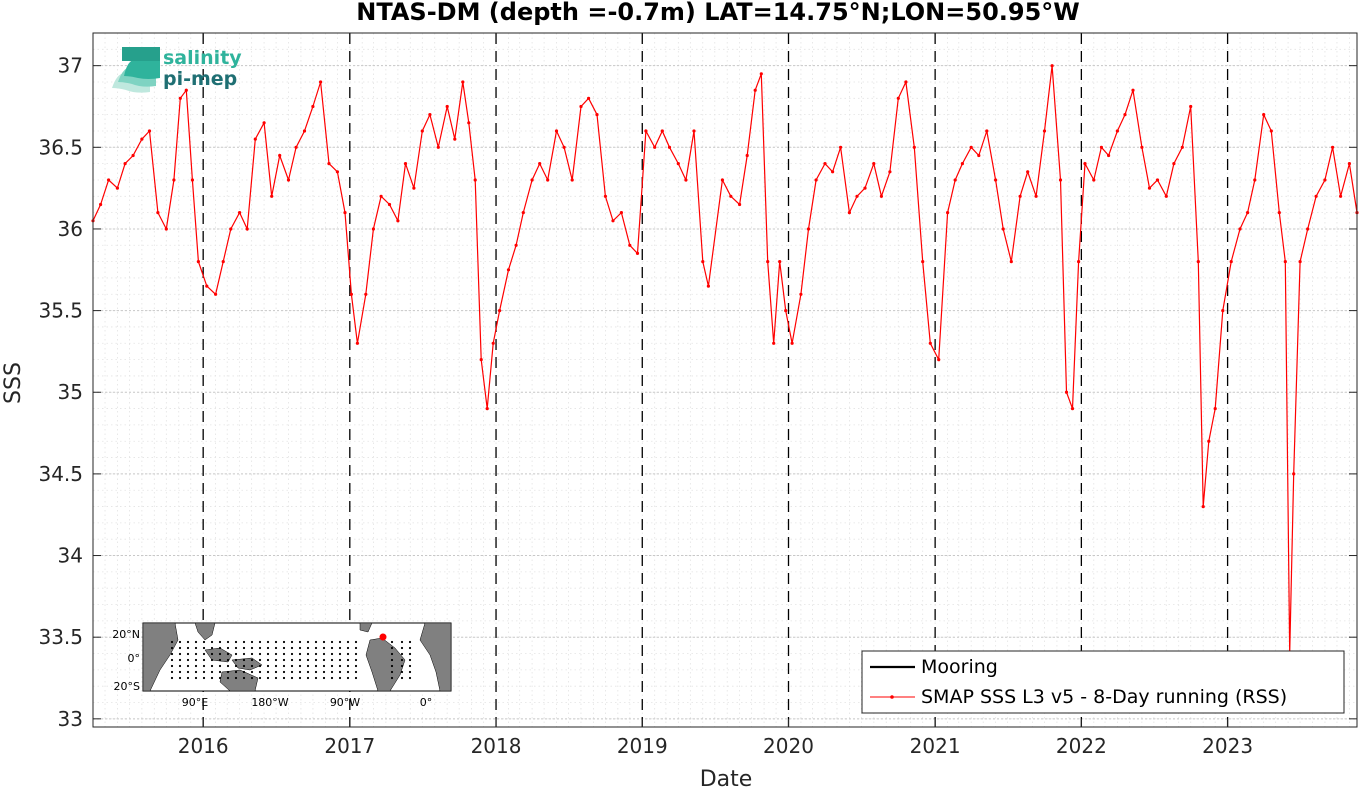 The image size is (1359, 790). I want to click on inset-lon-label-3: 90°W, so click(345, 702).